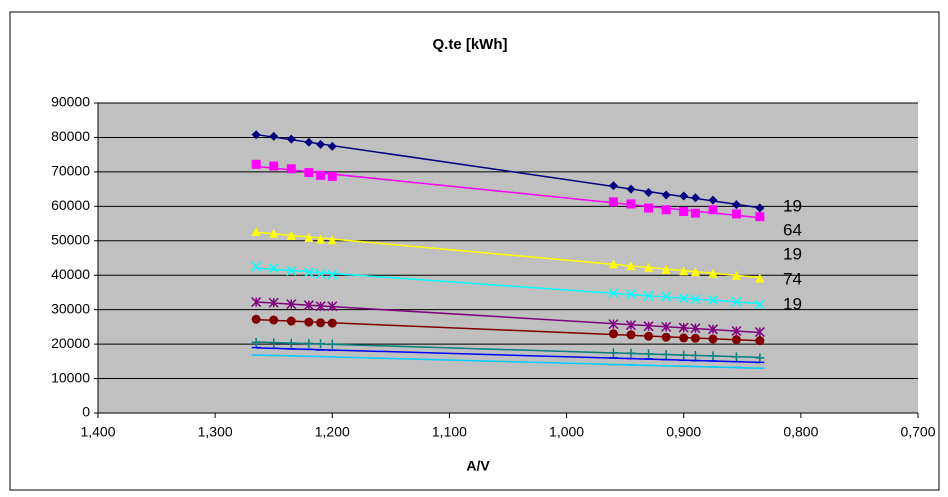 The image size is (948, 497). Describe the element at coordinates (449, 432) in the screenshot. I see `x-tick-label: 1,100` at that location.